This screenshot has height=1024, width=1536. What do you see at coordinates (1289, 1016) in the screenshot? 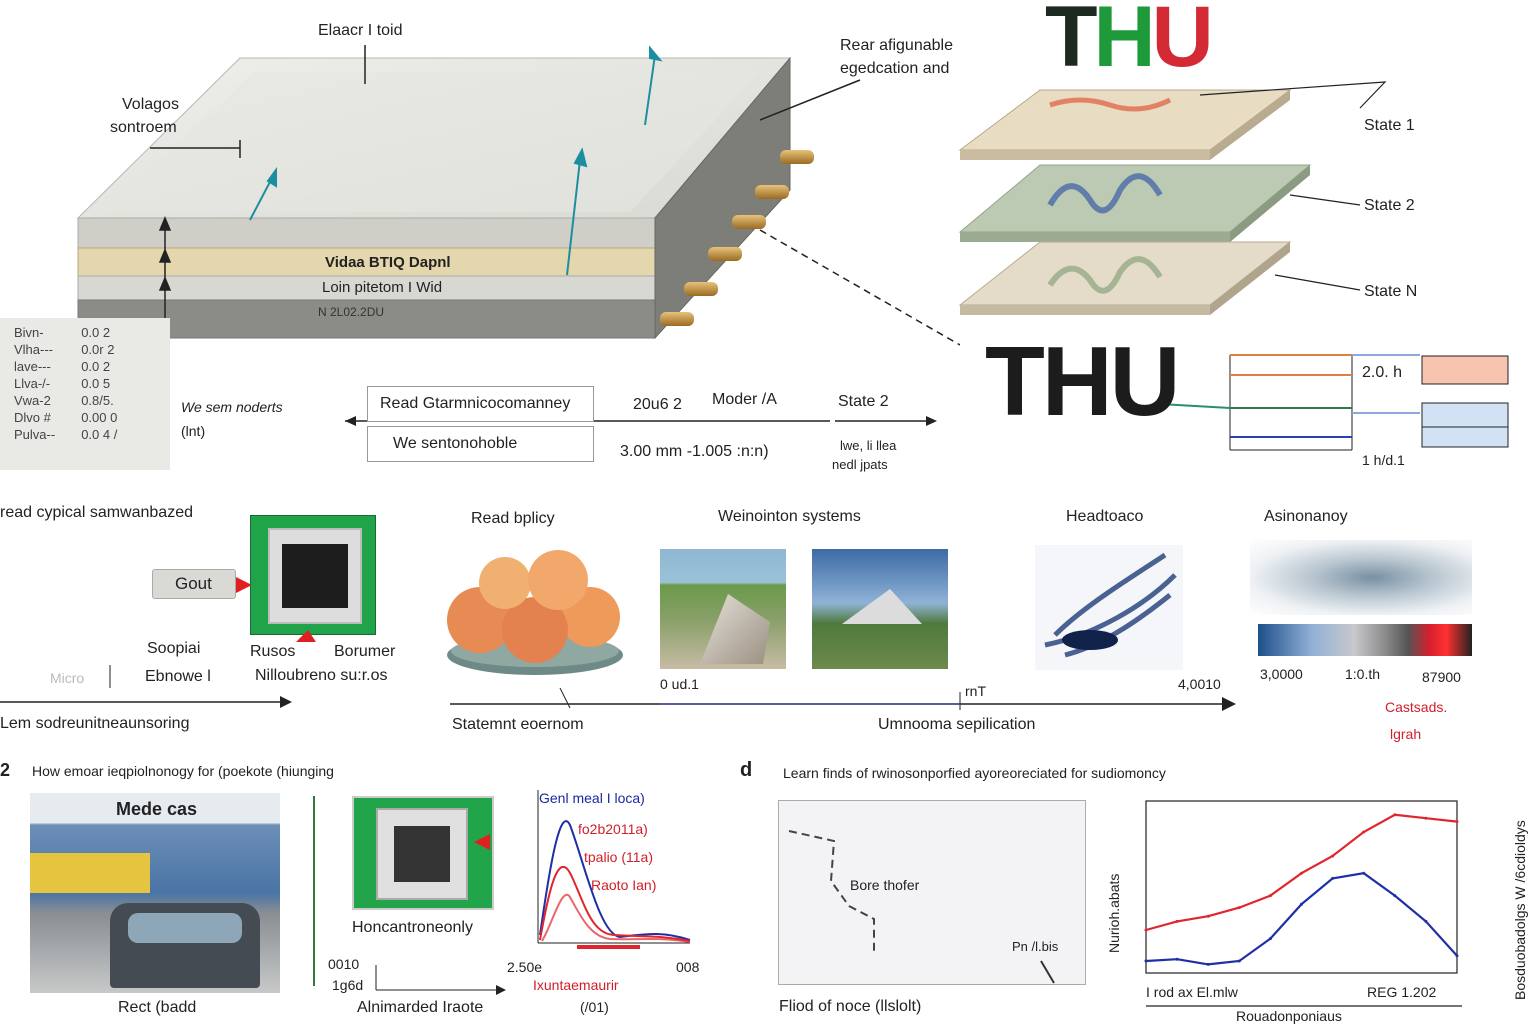
I see `x-axis-label: Rouadonponiaus` at bounding box center [1289, 1016].